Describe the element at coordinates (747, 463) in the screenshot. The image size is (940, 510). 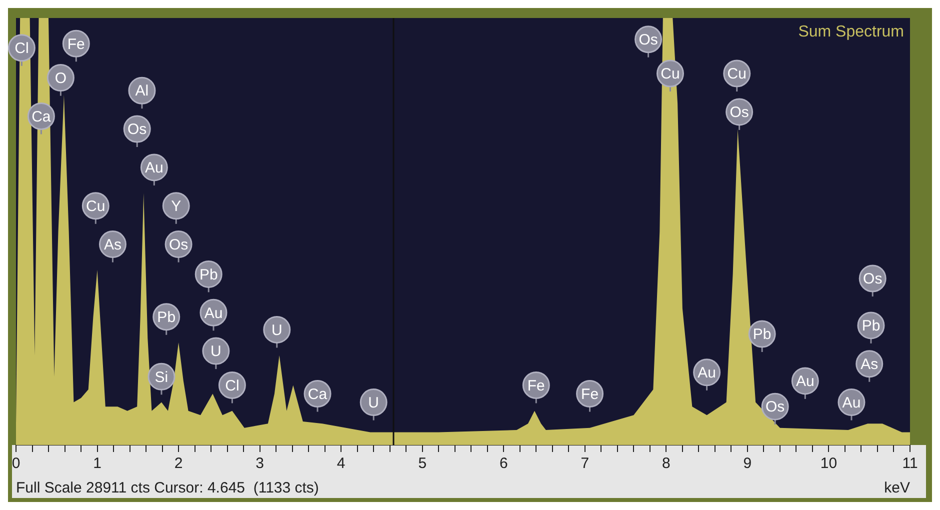
I see `x-tick-label: 9` at that location.